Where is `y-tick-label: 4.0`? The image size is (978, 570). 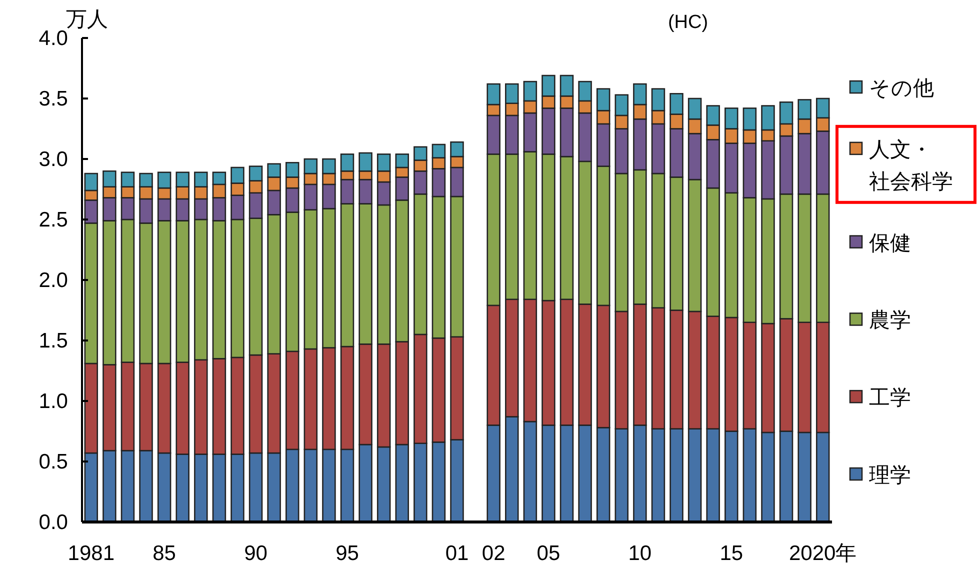
y-tick-label: 4.0 is located at coordinates (53, 38).